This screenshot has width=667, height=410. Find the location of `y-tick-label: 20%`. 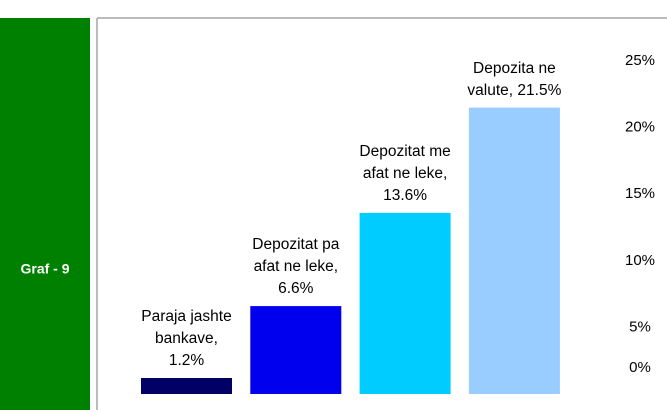

y-tick-label: 20% is located at coordinates (640, 127).